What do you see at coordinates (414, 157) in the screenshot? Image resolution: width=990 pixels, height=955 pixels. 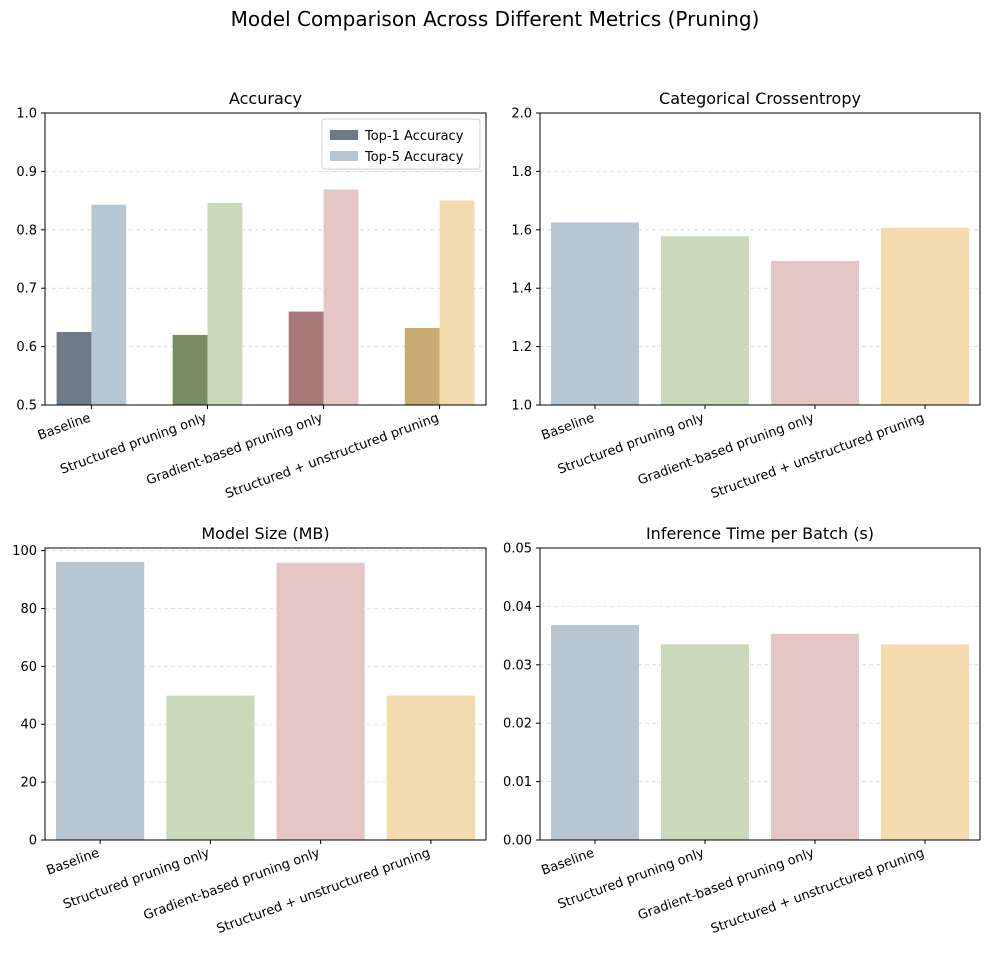 I see `legend-label: Top-5 Accuracy` at bounding box center [414, 157].